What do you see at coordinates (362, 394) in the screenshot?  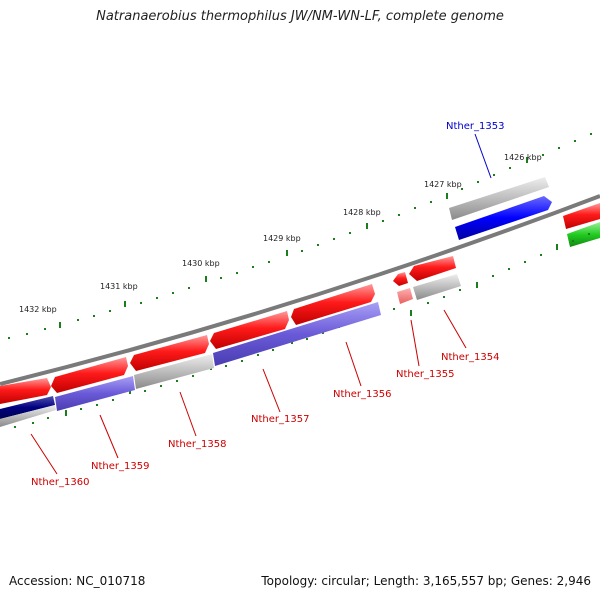 I see `gene-label-nther-1356: Nther_1356` at bounding box center [362, 394].